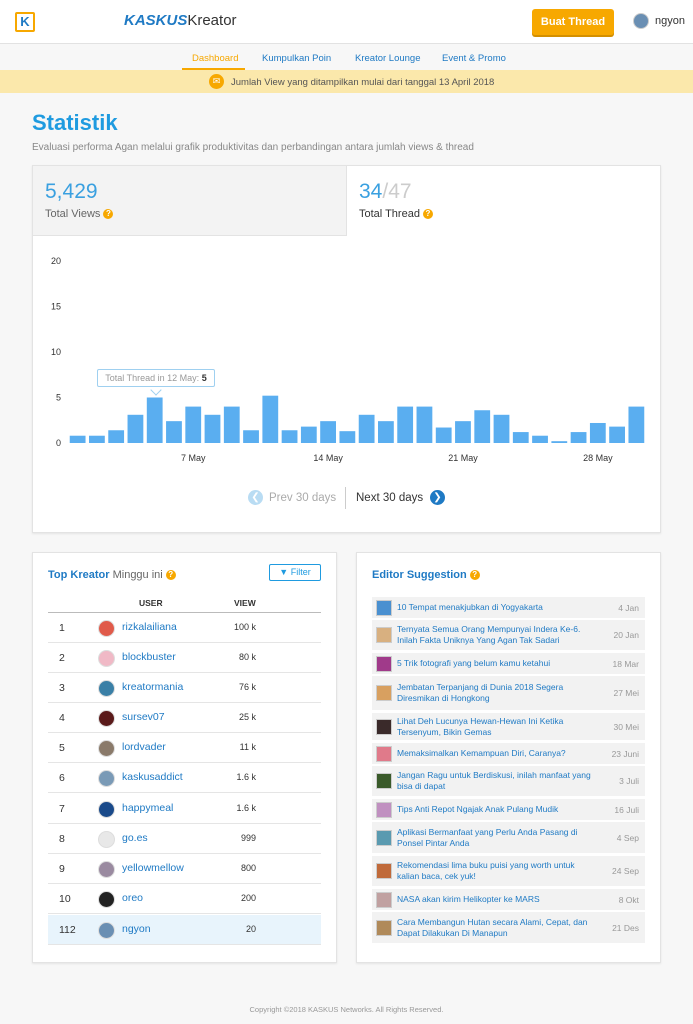 The image size is (693, 1024). What do you see at coordinates (184, 930) in the screenshot?
I see `kreator-row: 112 ngyon 20` at bounding box center [184, 930].